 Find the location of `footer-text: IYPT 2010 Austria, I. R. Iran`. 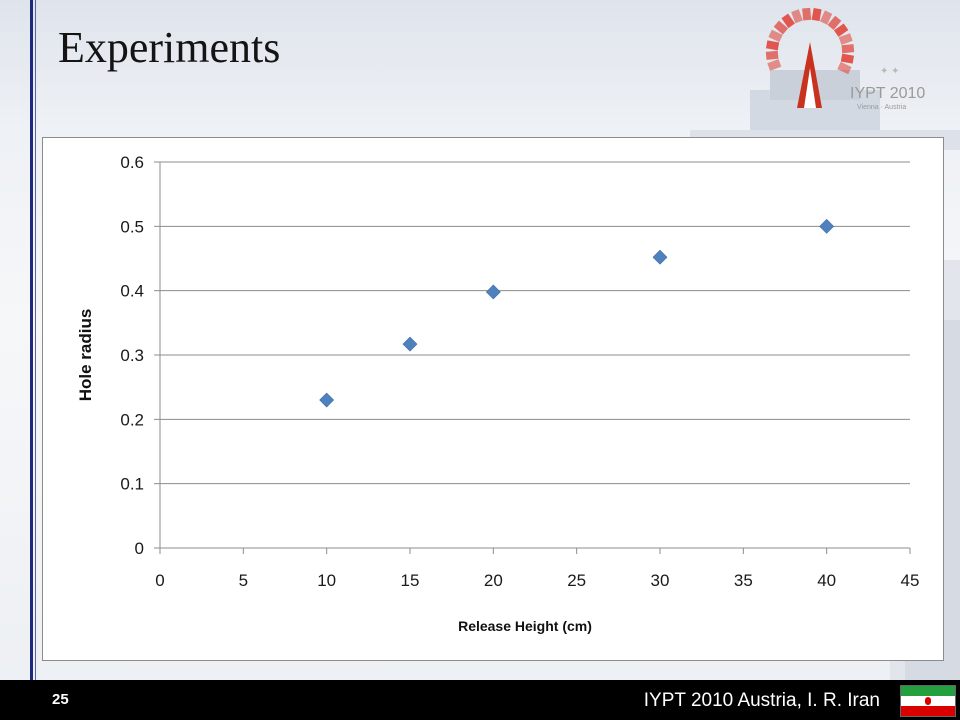

footer-text: IYPT 2010 Austria, I. R. Iran is located at coordinates (761, 700).